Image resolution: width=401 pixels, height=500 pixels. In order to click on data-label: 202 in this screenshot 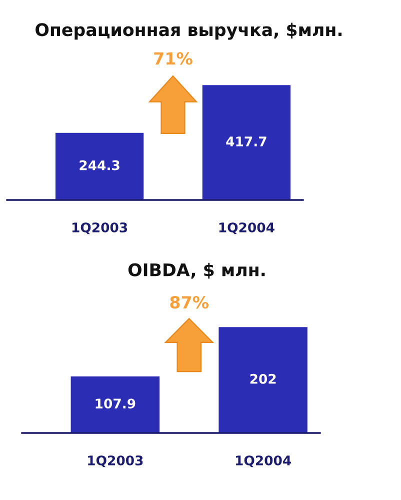, I will do `click(263, 379)`.